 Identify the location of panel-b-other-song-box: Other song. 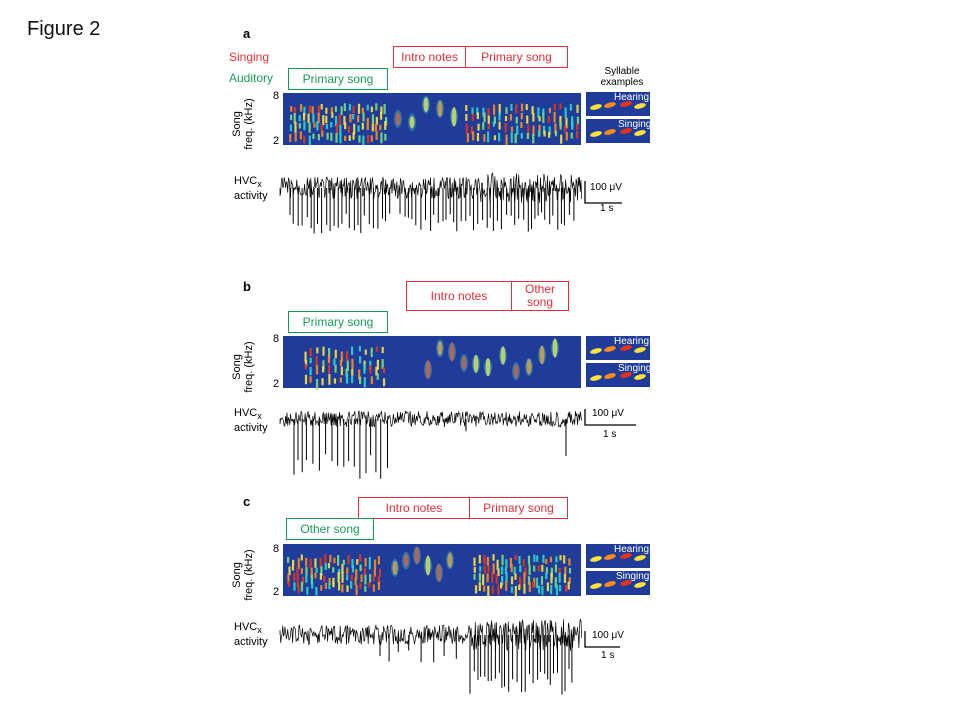
(540, 296).